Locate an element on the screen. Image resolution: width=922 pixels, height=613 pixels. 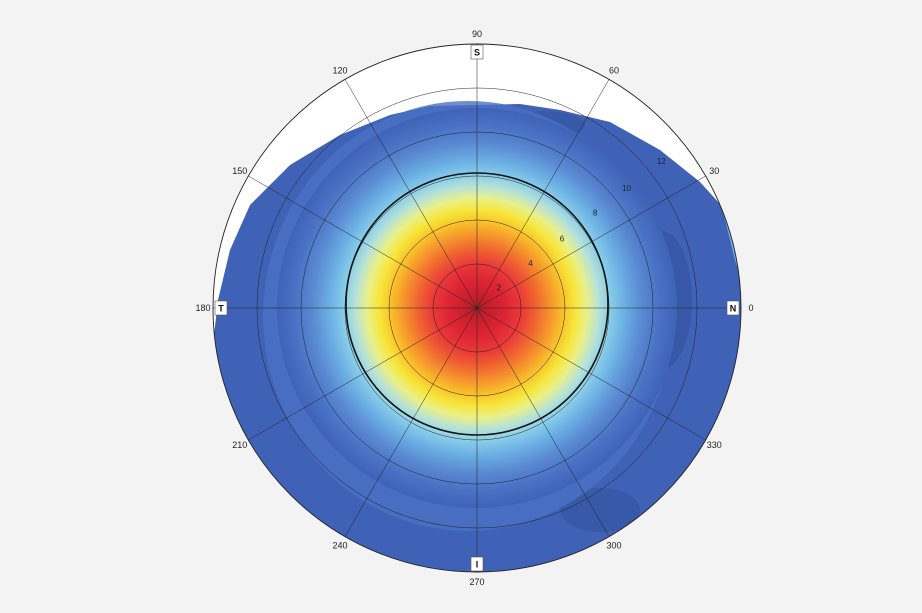
angle-label: 300 is located at coordinates (613, 545).